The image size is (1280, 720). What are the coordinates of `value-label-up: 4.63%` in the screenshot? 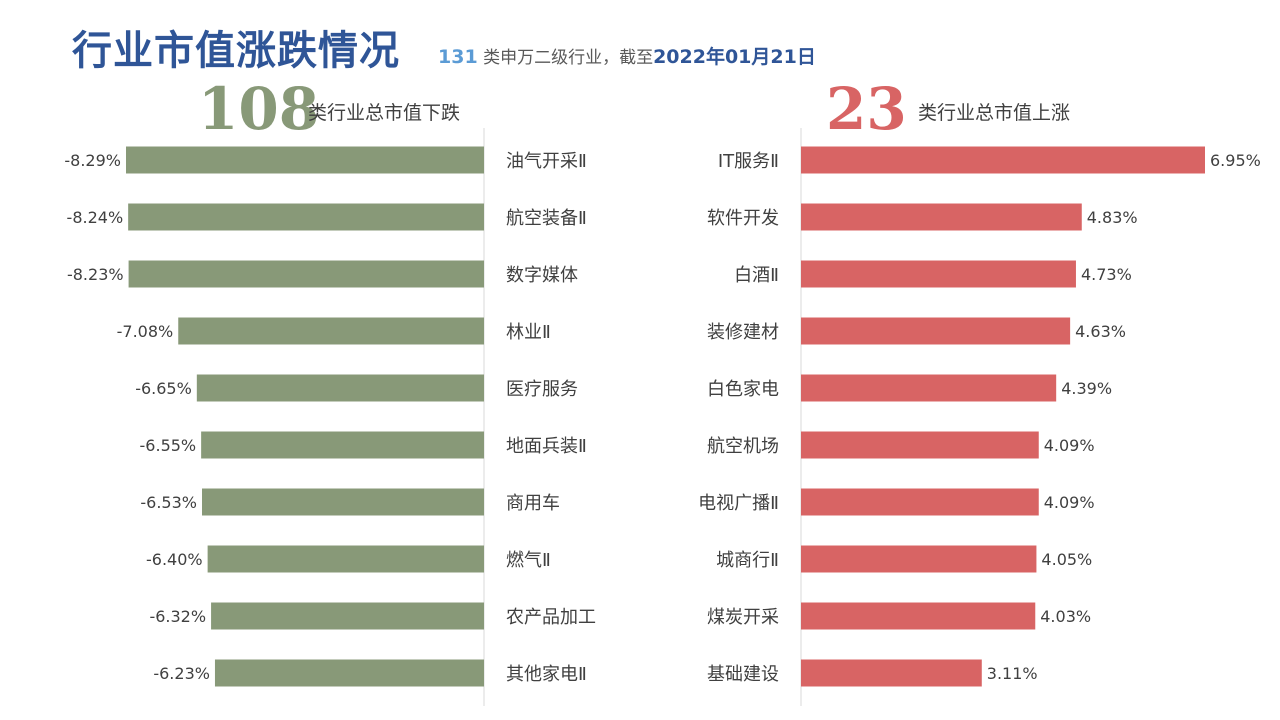 It's located at (1100, 331).